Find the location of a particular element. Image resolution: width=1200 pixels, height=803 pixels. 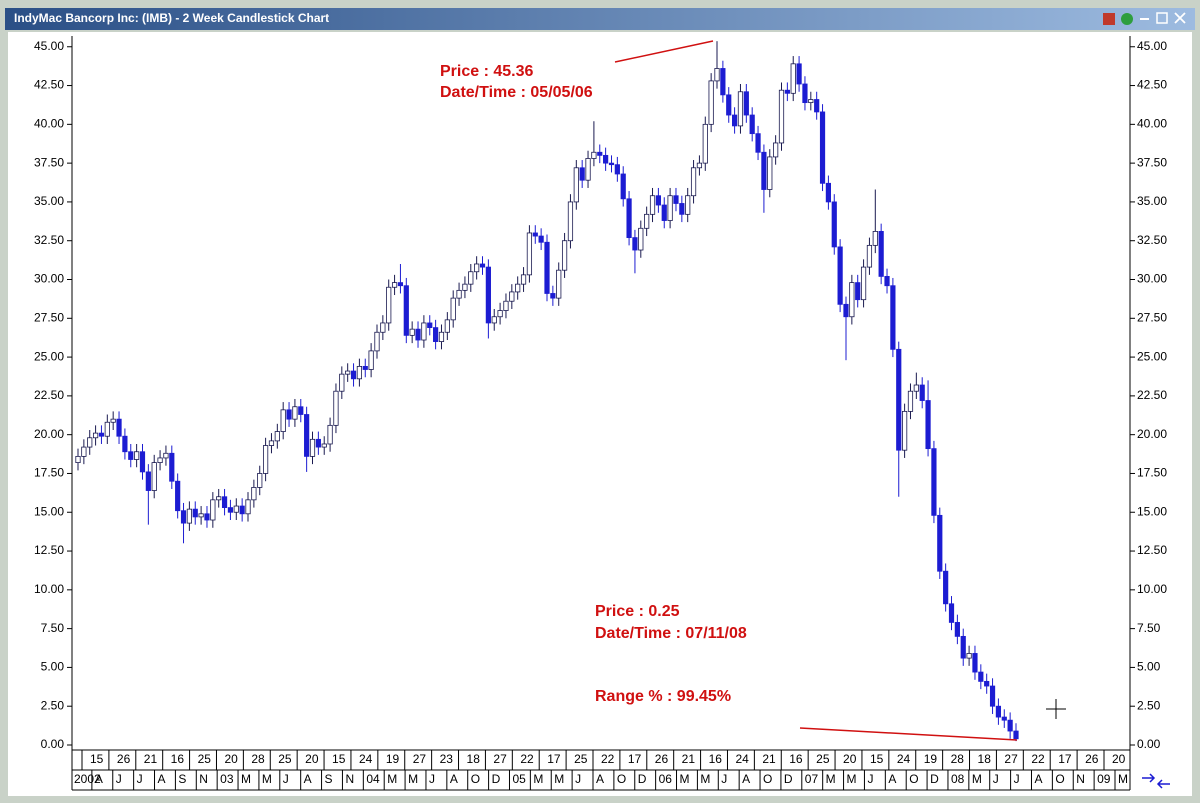

y2-tick-label: 30.00 is located at coordinates (1152, 279).